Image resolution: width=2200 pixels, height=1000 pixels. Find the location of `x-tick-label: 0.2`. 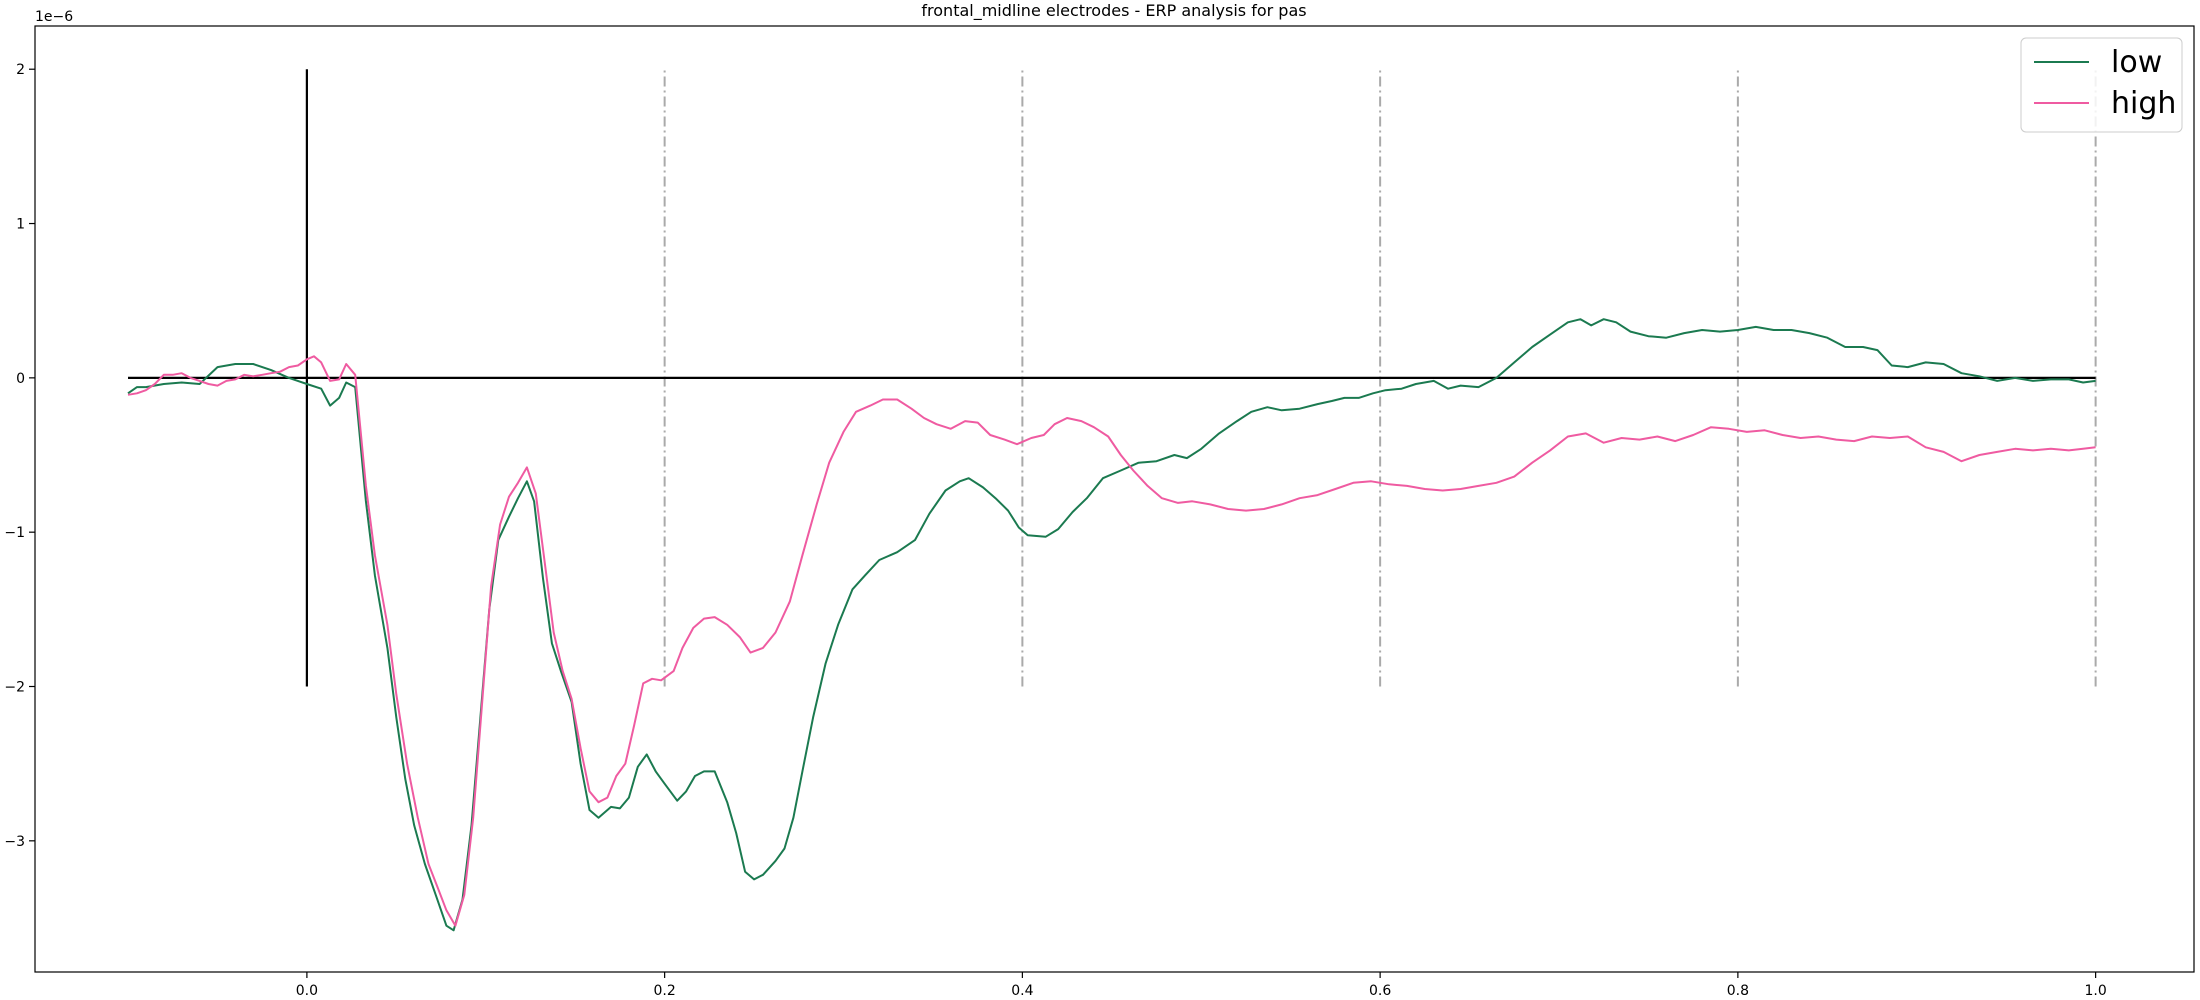

x-tick-label: 0.2 is located at coordinates (665, 991).